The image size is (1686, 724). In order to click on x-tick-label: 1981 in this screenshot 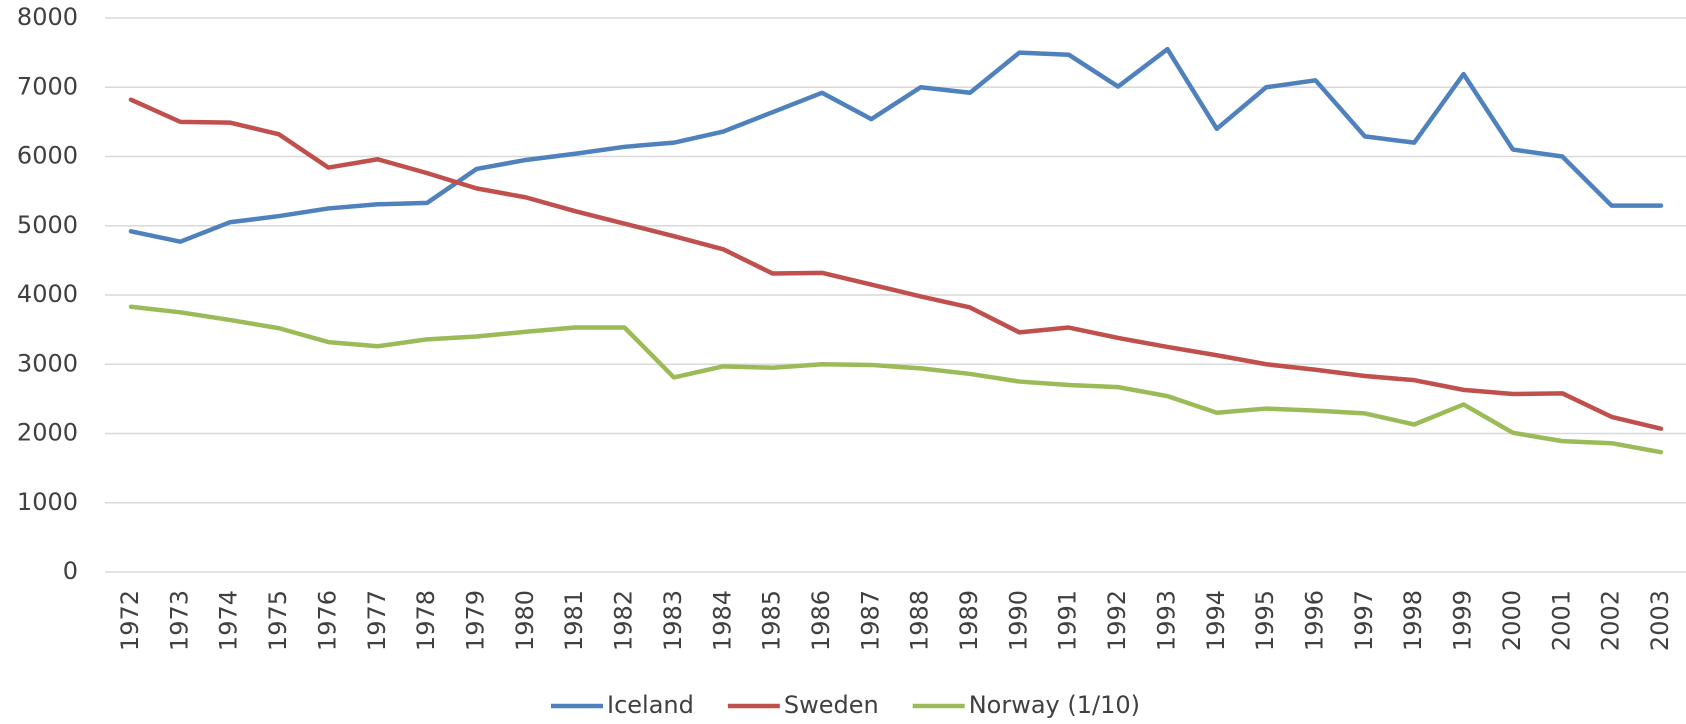, I will do `click(574, 620)`.